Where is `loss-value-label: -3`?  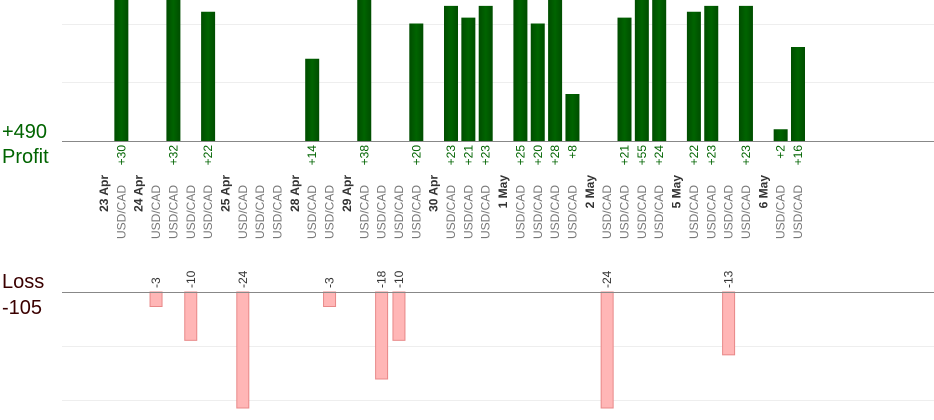
loss-value-label: -3 is located at coordinates (330, 282).